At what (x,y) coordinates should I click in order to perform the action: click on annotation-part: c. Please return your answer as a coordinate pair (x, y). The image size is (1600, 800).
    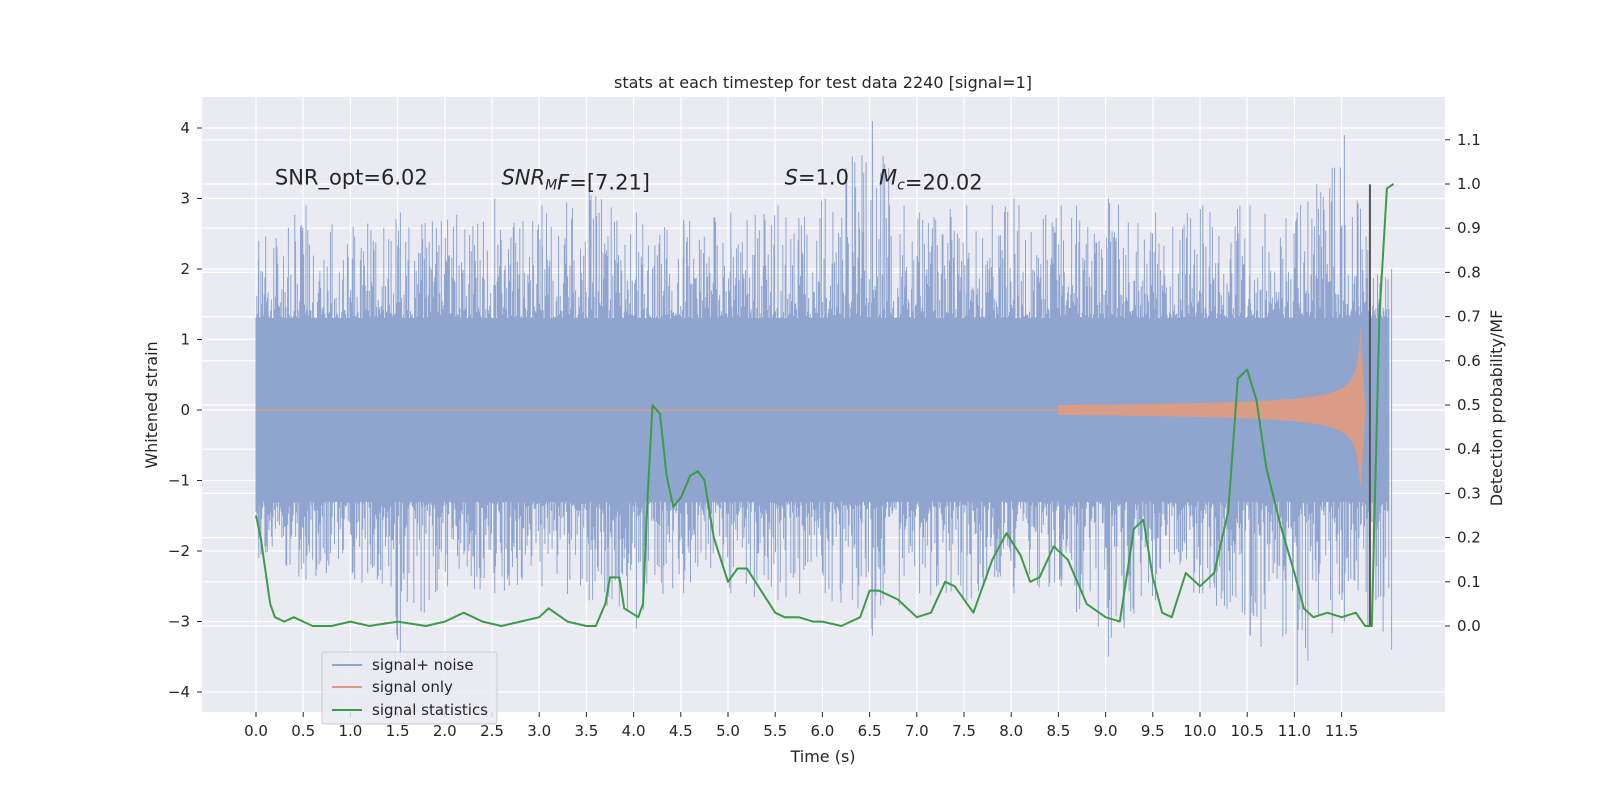
    Looking at the image, I should click on (901, 185).